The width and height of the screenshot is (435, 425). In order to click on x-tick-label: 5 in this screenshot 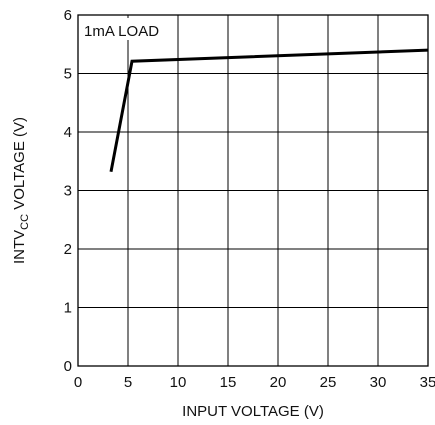, I will do `click(128, 382)`.